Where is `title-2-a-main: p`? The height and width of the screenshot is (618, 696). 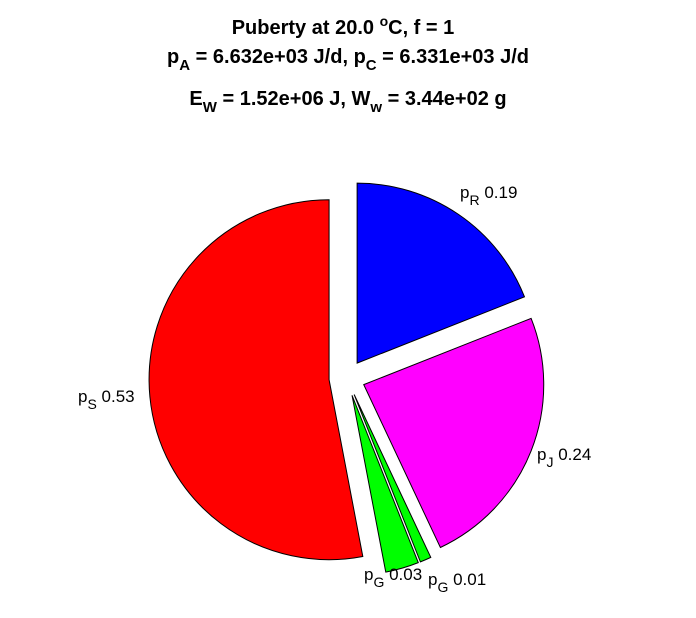
title-2-a-main: p is located at coordinates (173, 57).